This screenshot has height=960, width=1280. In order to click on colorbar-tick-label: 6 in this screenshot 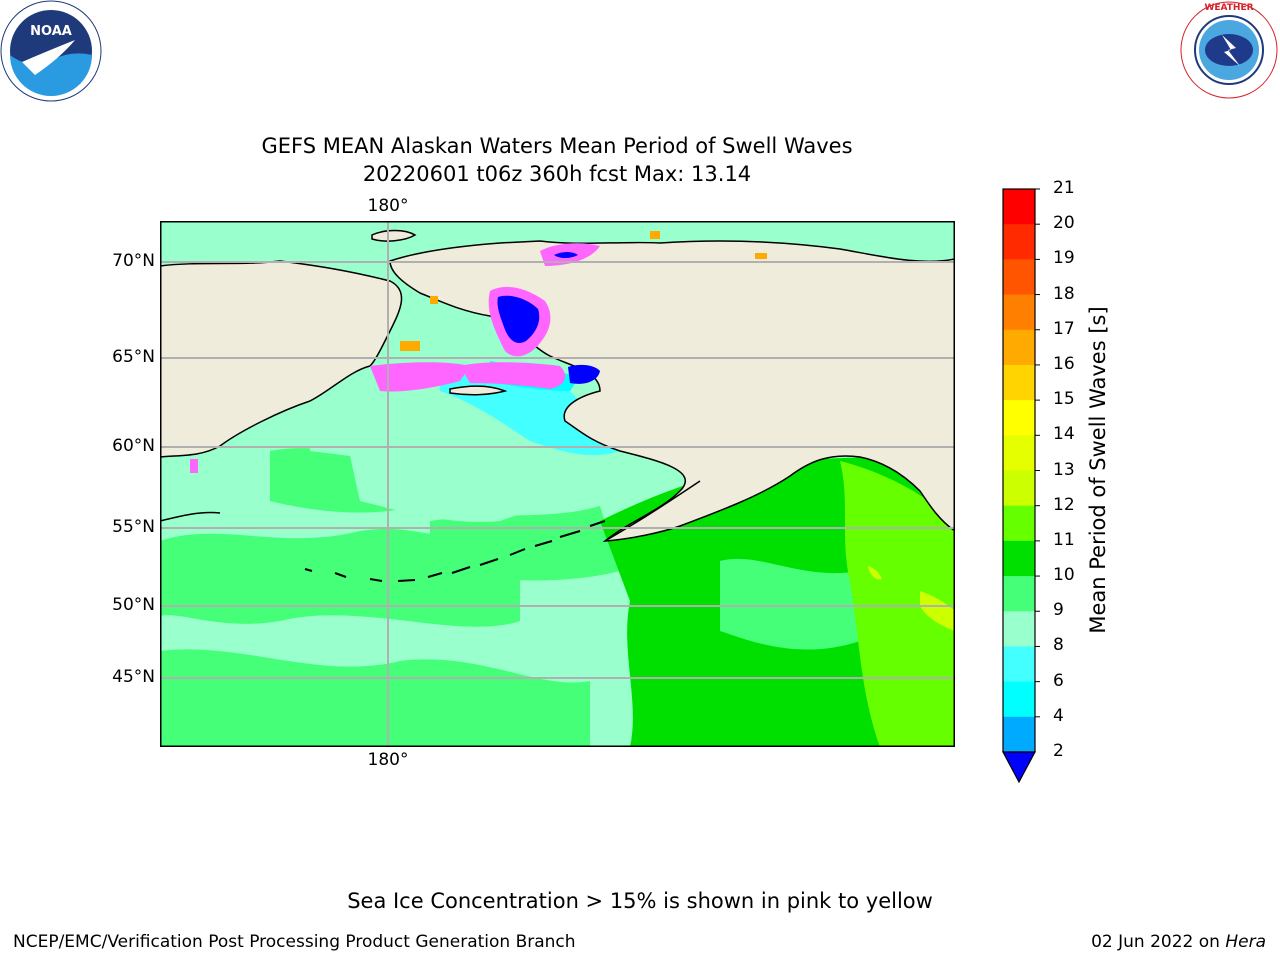, I will do `click(1058, 680)`.